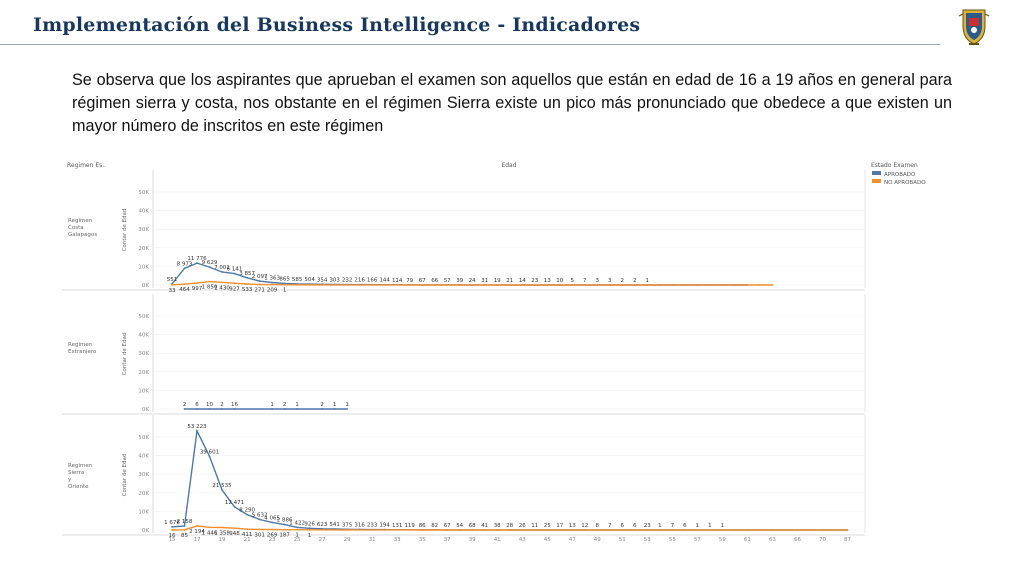 The image size is (1024, 576). I want to click on data-label-2-0-29: 11, so click(534, 526).